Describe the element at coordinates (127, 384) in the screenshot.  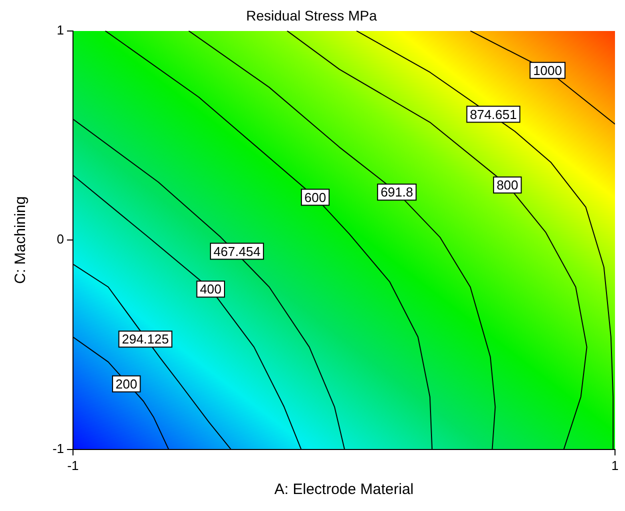
I see `annotation: 200` at that location.